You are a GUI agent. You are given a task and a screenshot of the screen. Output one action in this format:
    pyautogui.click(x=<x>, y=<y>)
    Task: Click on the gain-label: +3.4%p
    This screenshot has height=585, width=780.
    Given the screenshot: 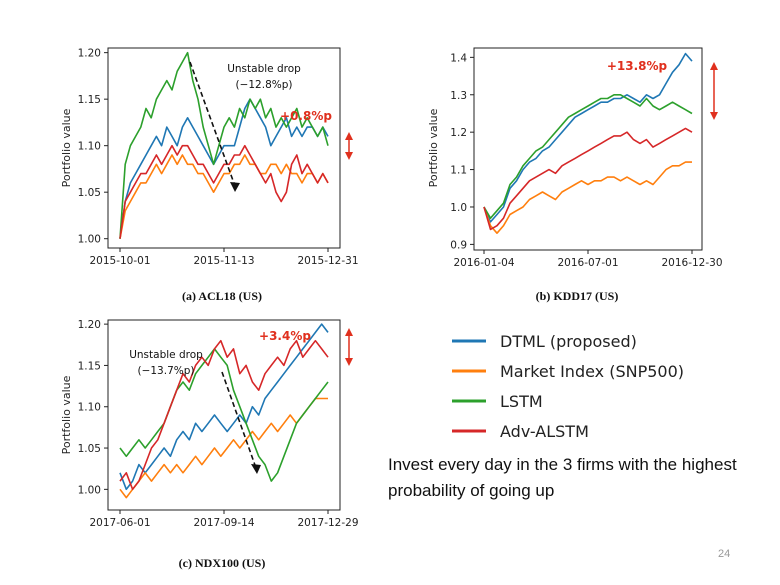 What is the action you would take?
    pyautogui.click(x=285, y=336)
    